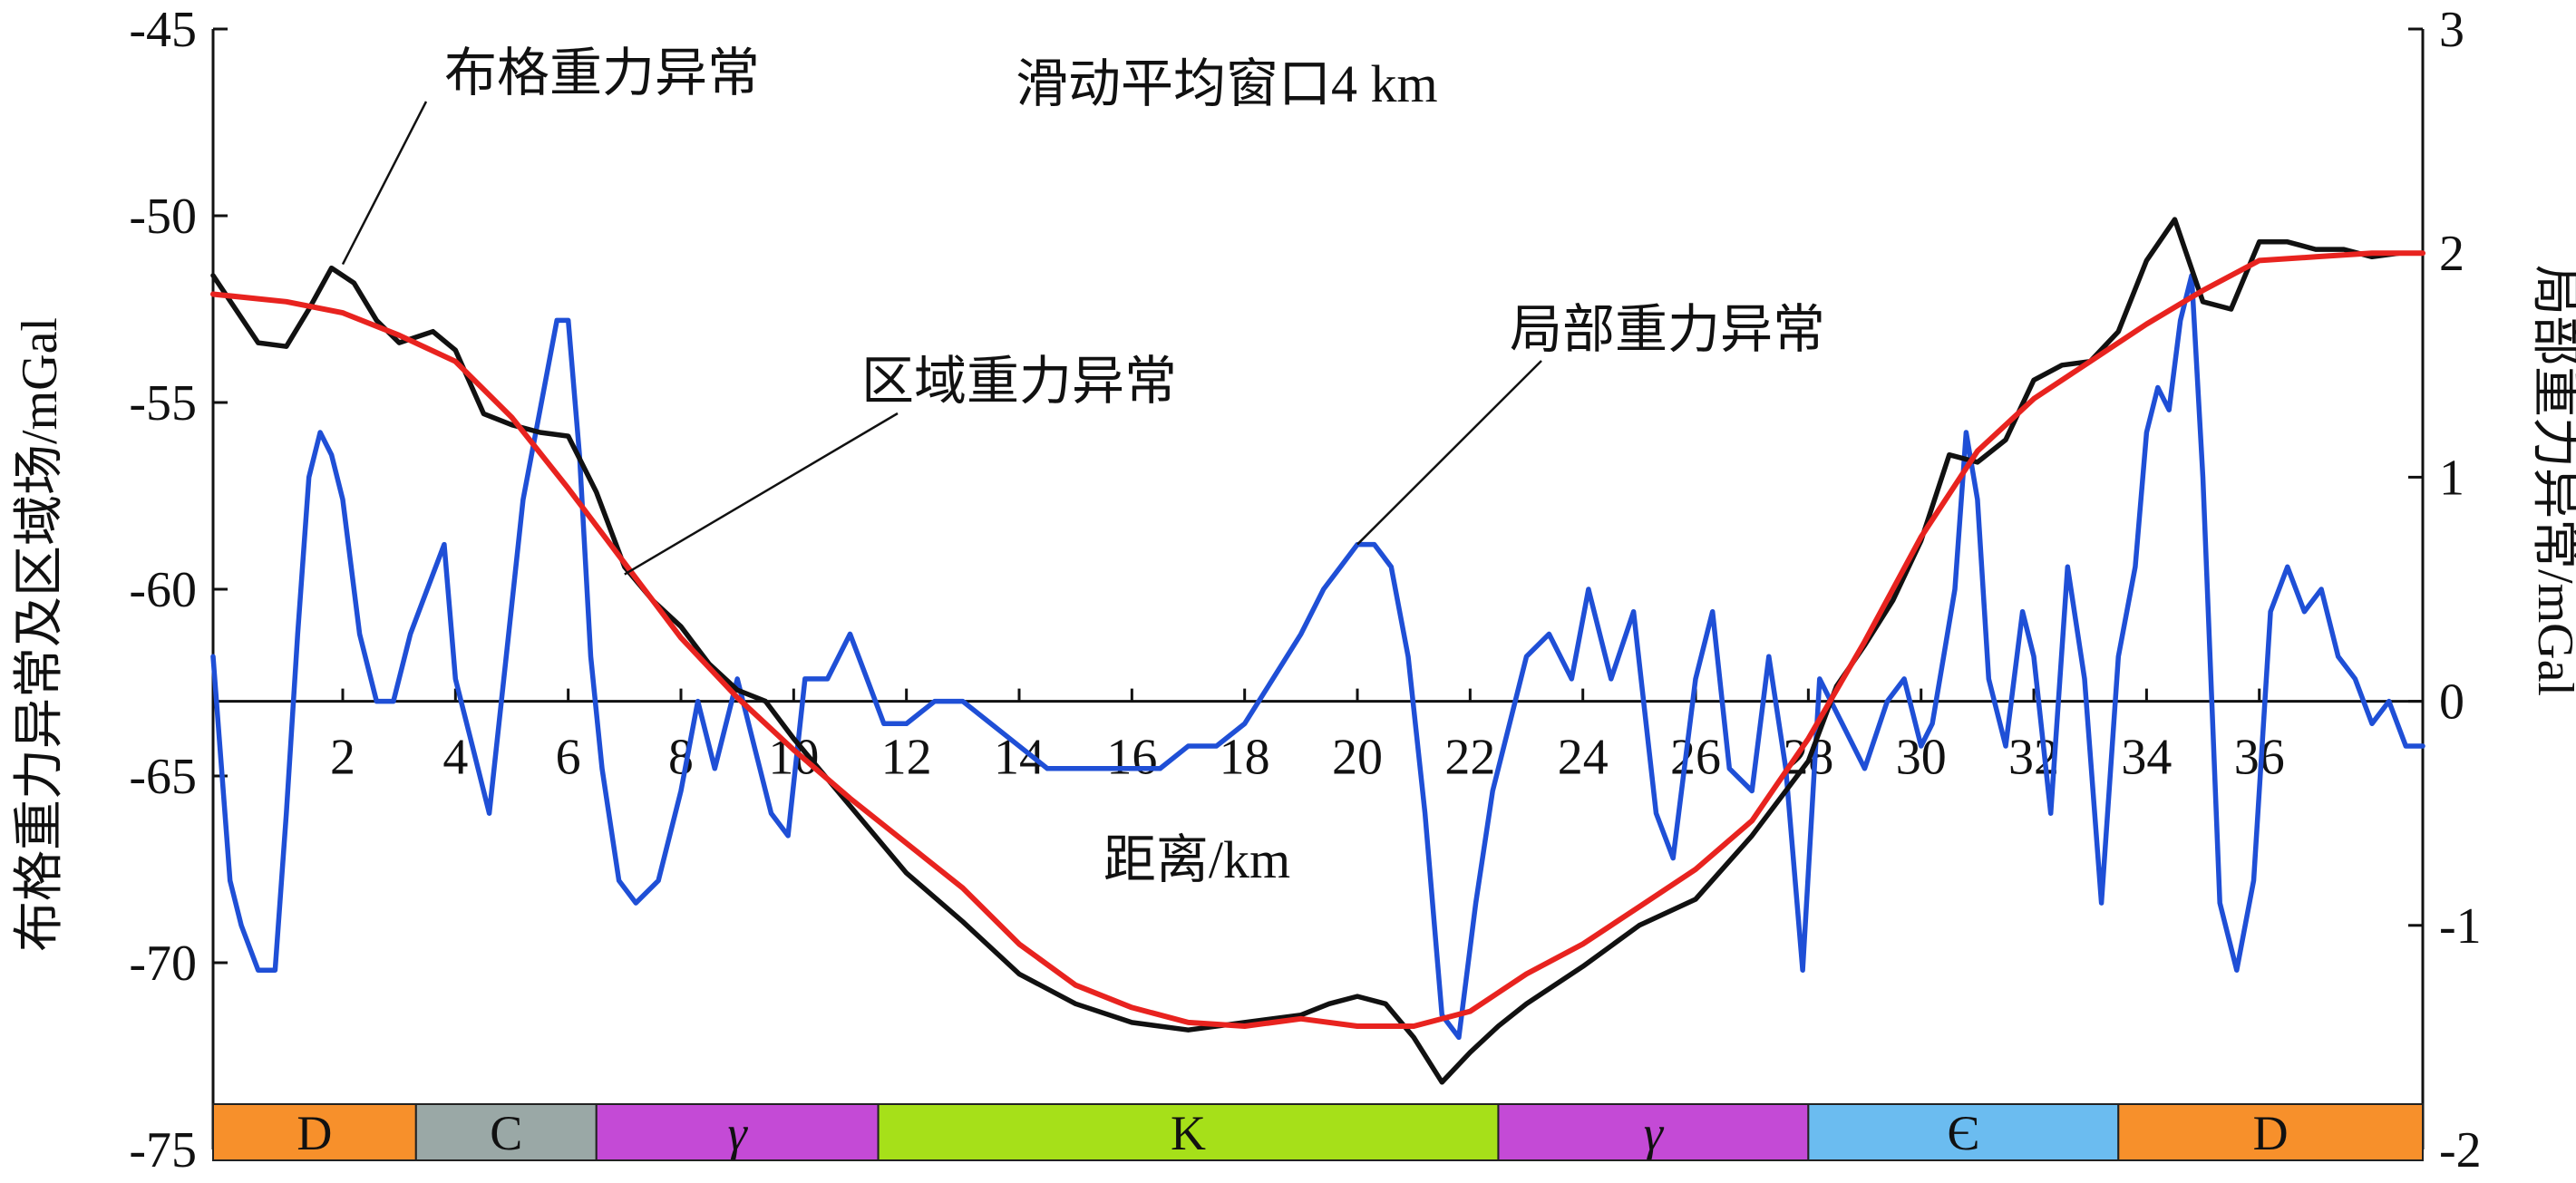 The image size is (2576, 1183). Describe the element at coordinates (1188, 1133) in the screenshot. I see `stratum-label: K` at that location.